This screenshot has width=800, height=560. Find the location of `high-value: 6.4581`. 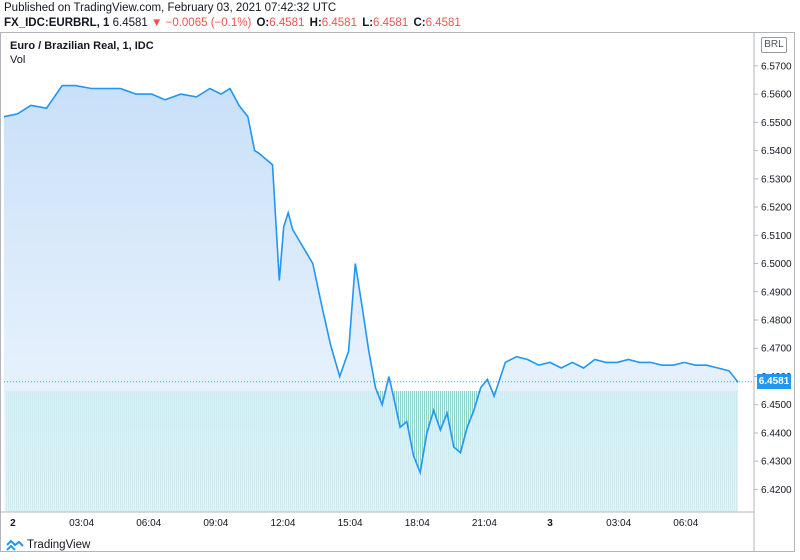

high-value: 6.4581 is located at coordinates (339, 23).